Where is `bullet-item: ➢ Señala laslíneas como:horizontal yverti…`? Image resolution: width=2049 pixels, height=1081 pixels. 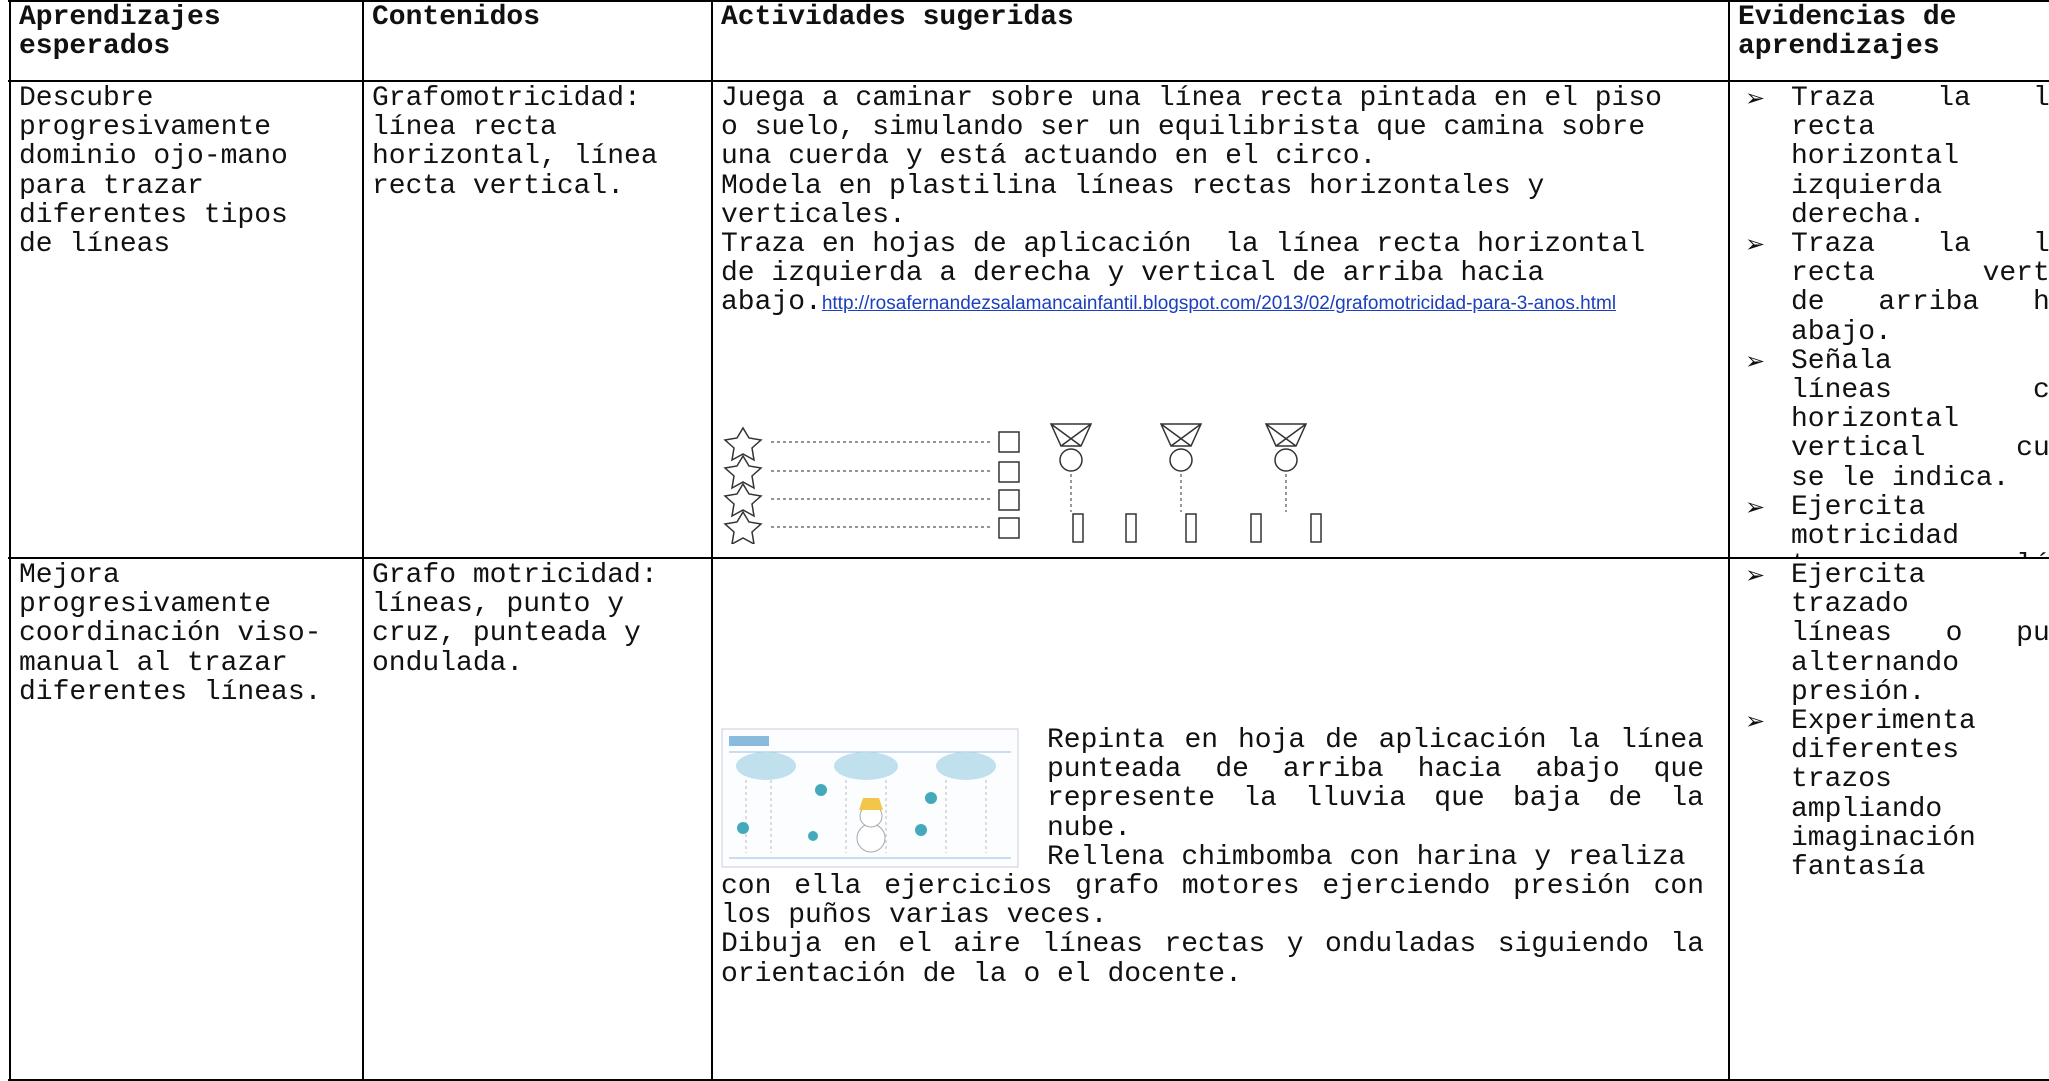
bullet-item: ➢ Señala laslíneas como:horizontal yverti… is located at coordinates (1897, 420).